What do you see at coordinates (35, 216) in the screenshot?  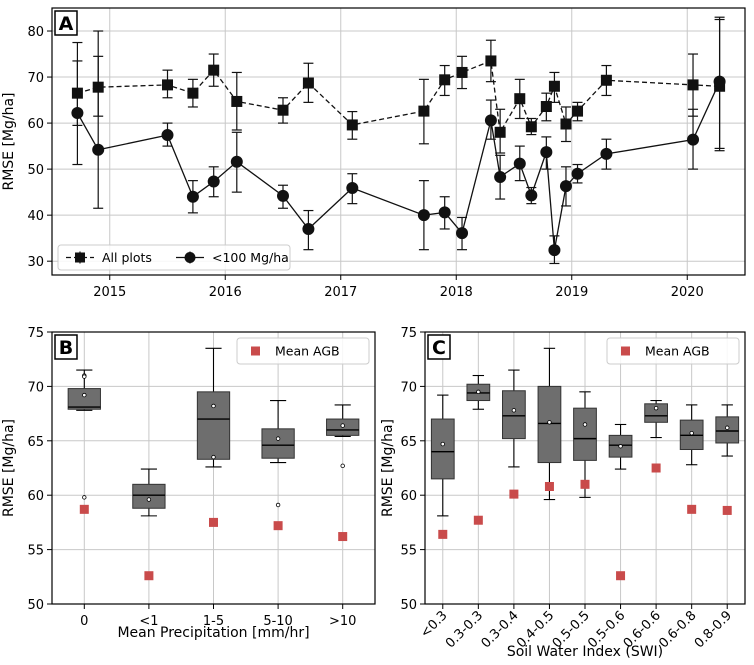 I see `y-tick-label: 40` at bounding box center [35, 216].